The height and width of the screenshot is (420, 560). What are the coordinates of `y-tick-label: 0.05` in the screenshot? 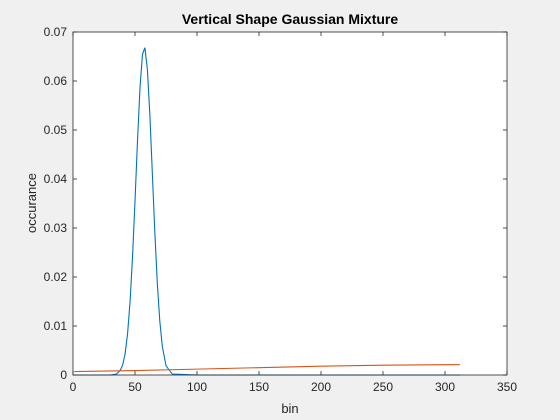 It's located at (56, 130).